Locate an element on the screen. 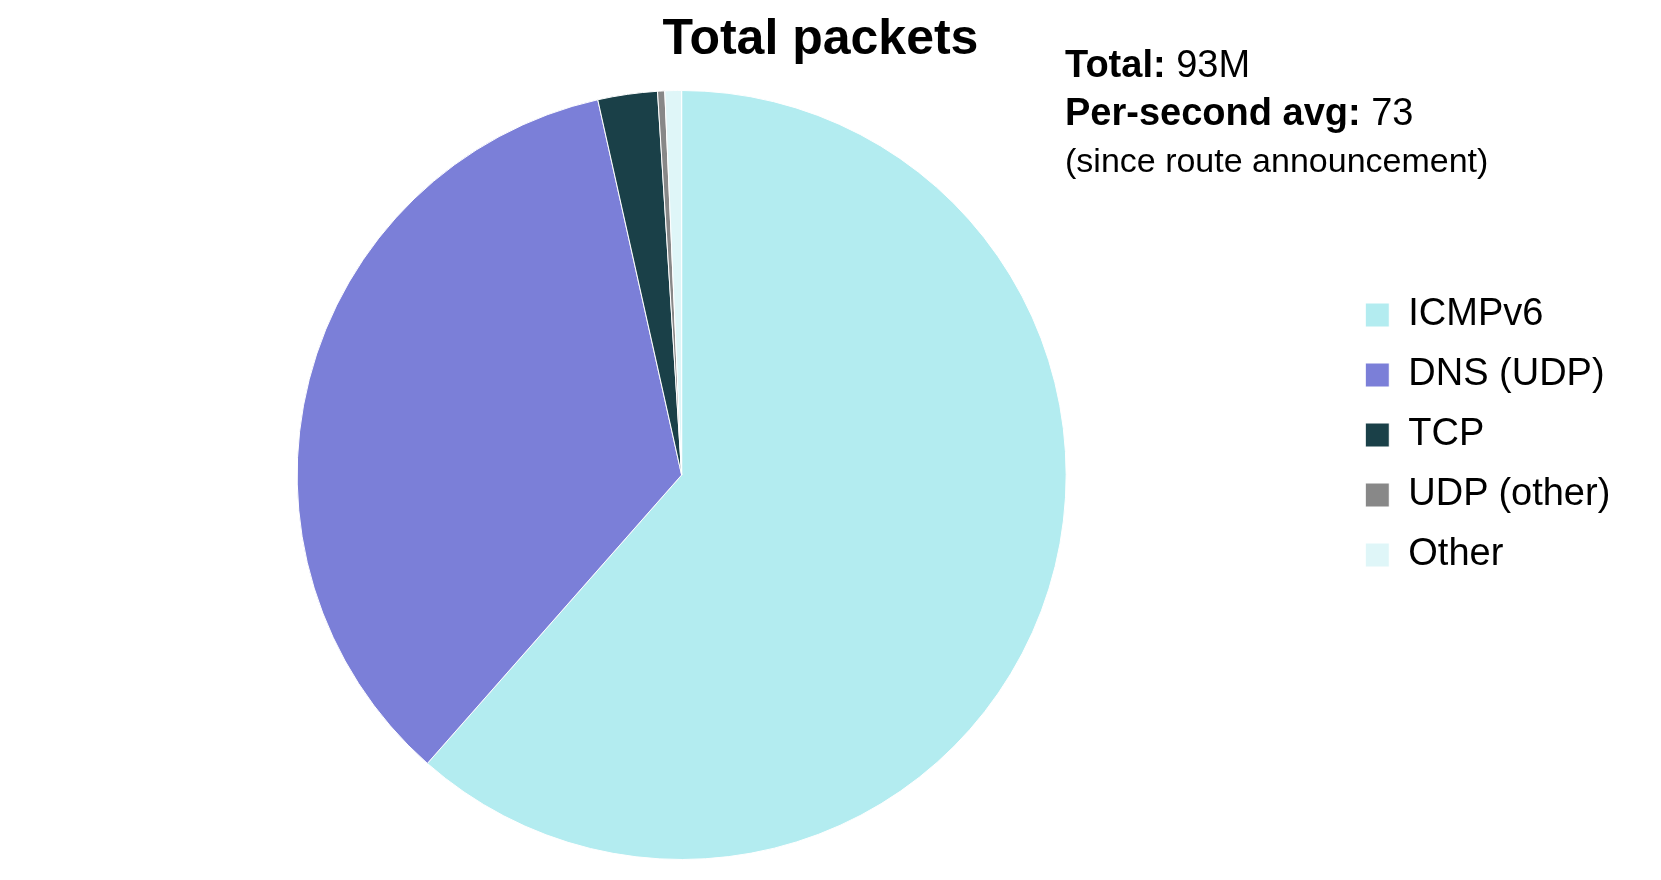 The height and width of the screenshot is (880, 1661). chart-title: Total packets is located at coordinates (820, 36).